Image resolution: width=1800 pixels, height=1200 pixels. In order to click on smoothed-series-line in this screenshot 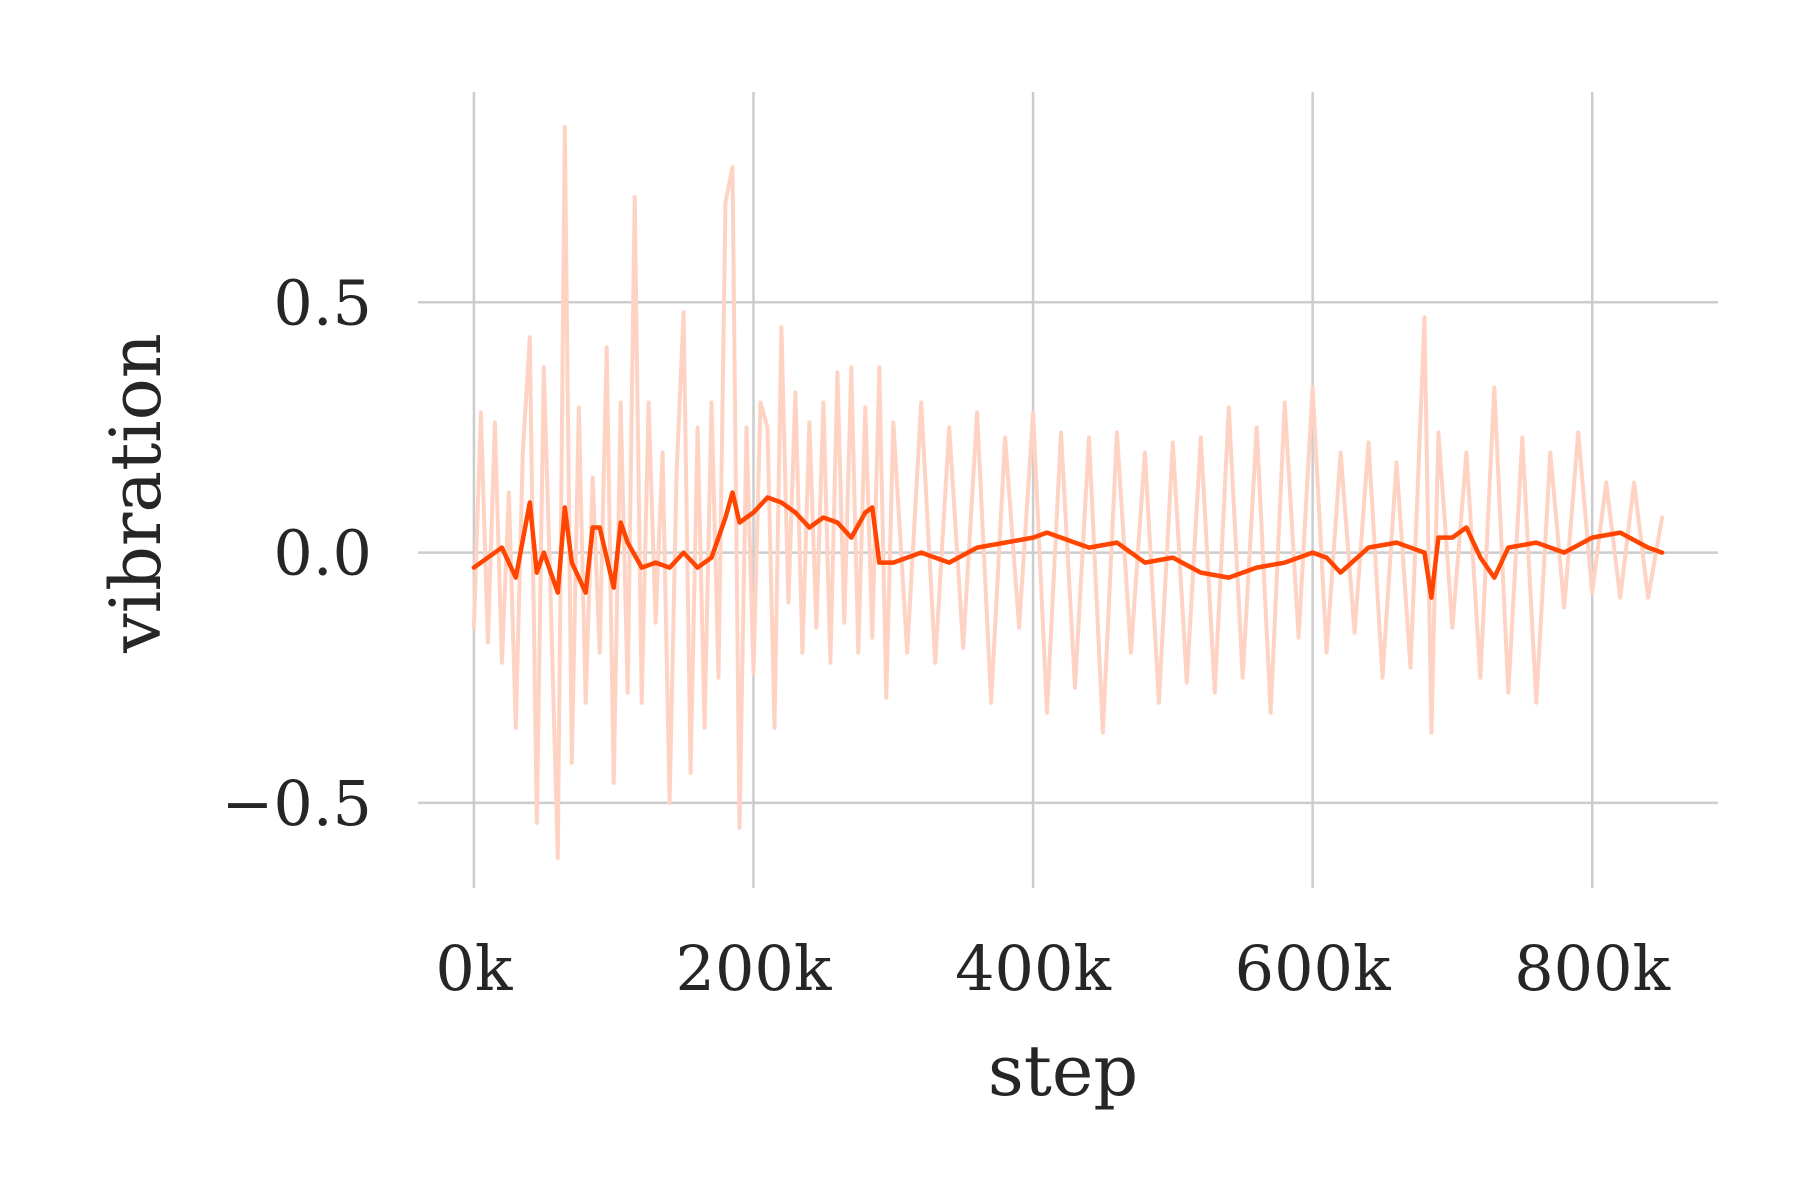, I will do `click(1068, 545)`.